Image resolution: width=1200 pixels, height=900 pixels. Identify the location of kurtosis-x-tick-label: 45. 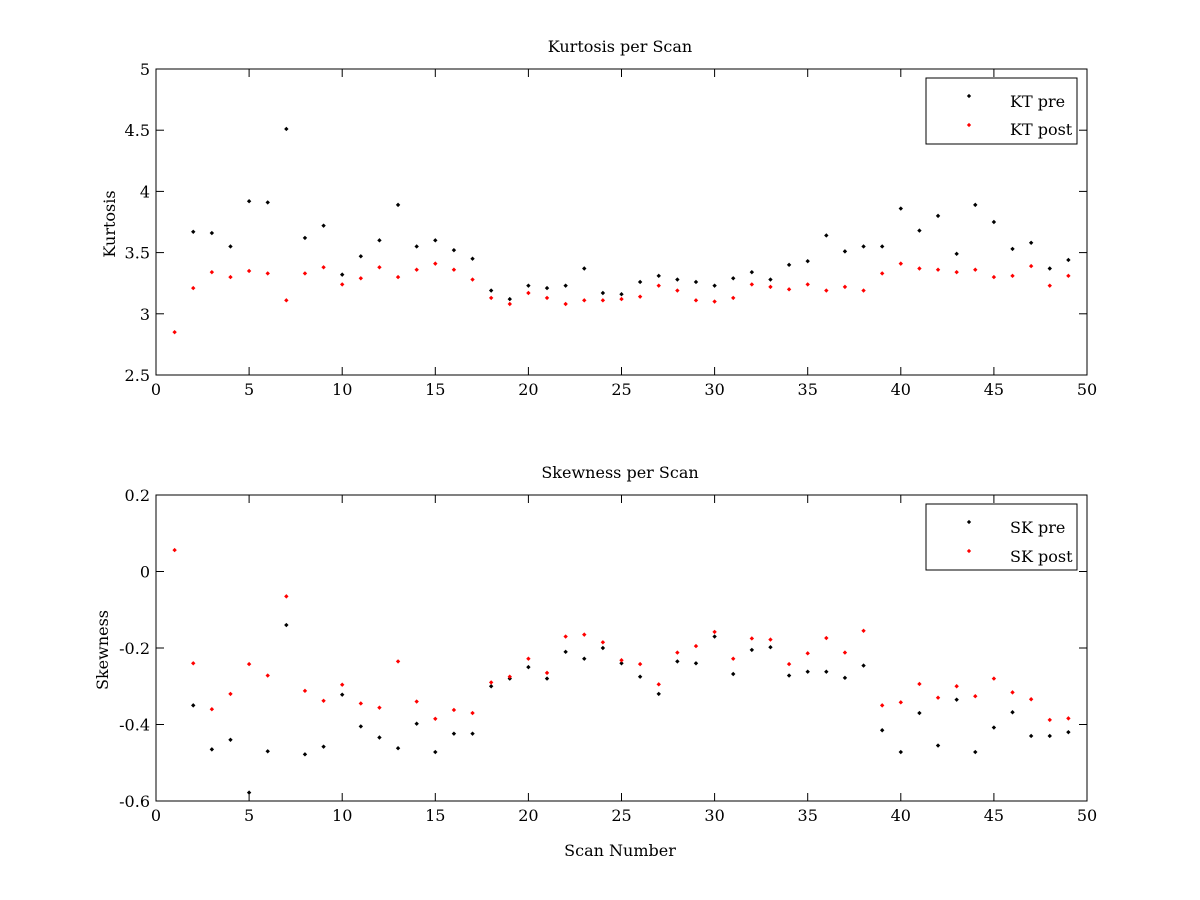
(994, 389).